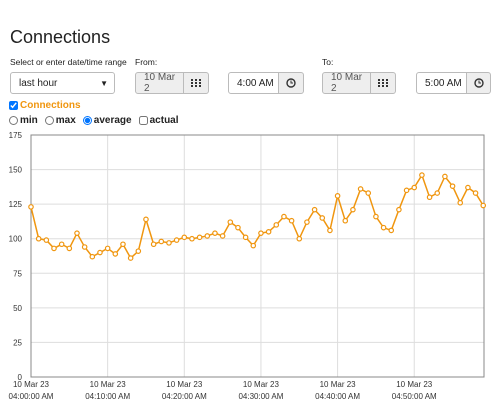  What do you see at coordinates (107, 396) in the screenshot?
I see `x-tick-label: 04:10:00 AM` at bounding box center [107, 396].